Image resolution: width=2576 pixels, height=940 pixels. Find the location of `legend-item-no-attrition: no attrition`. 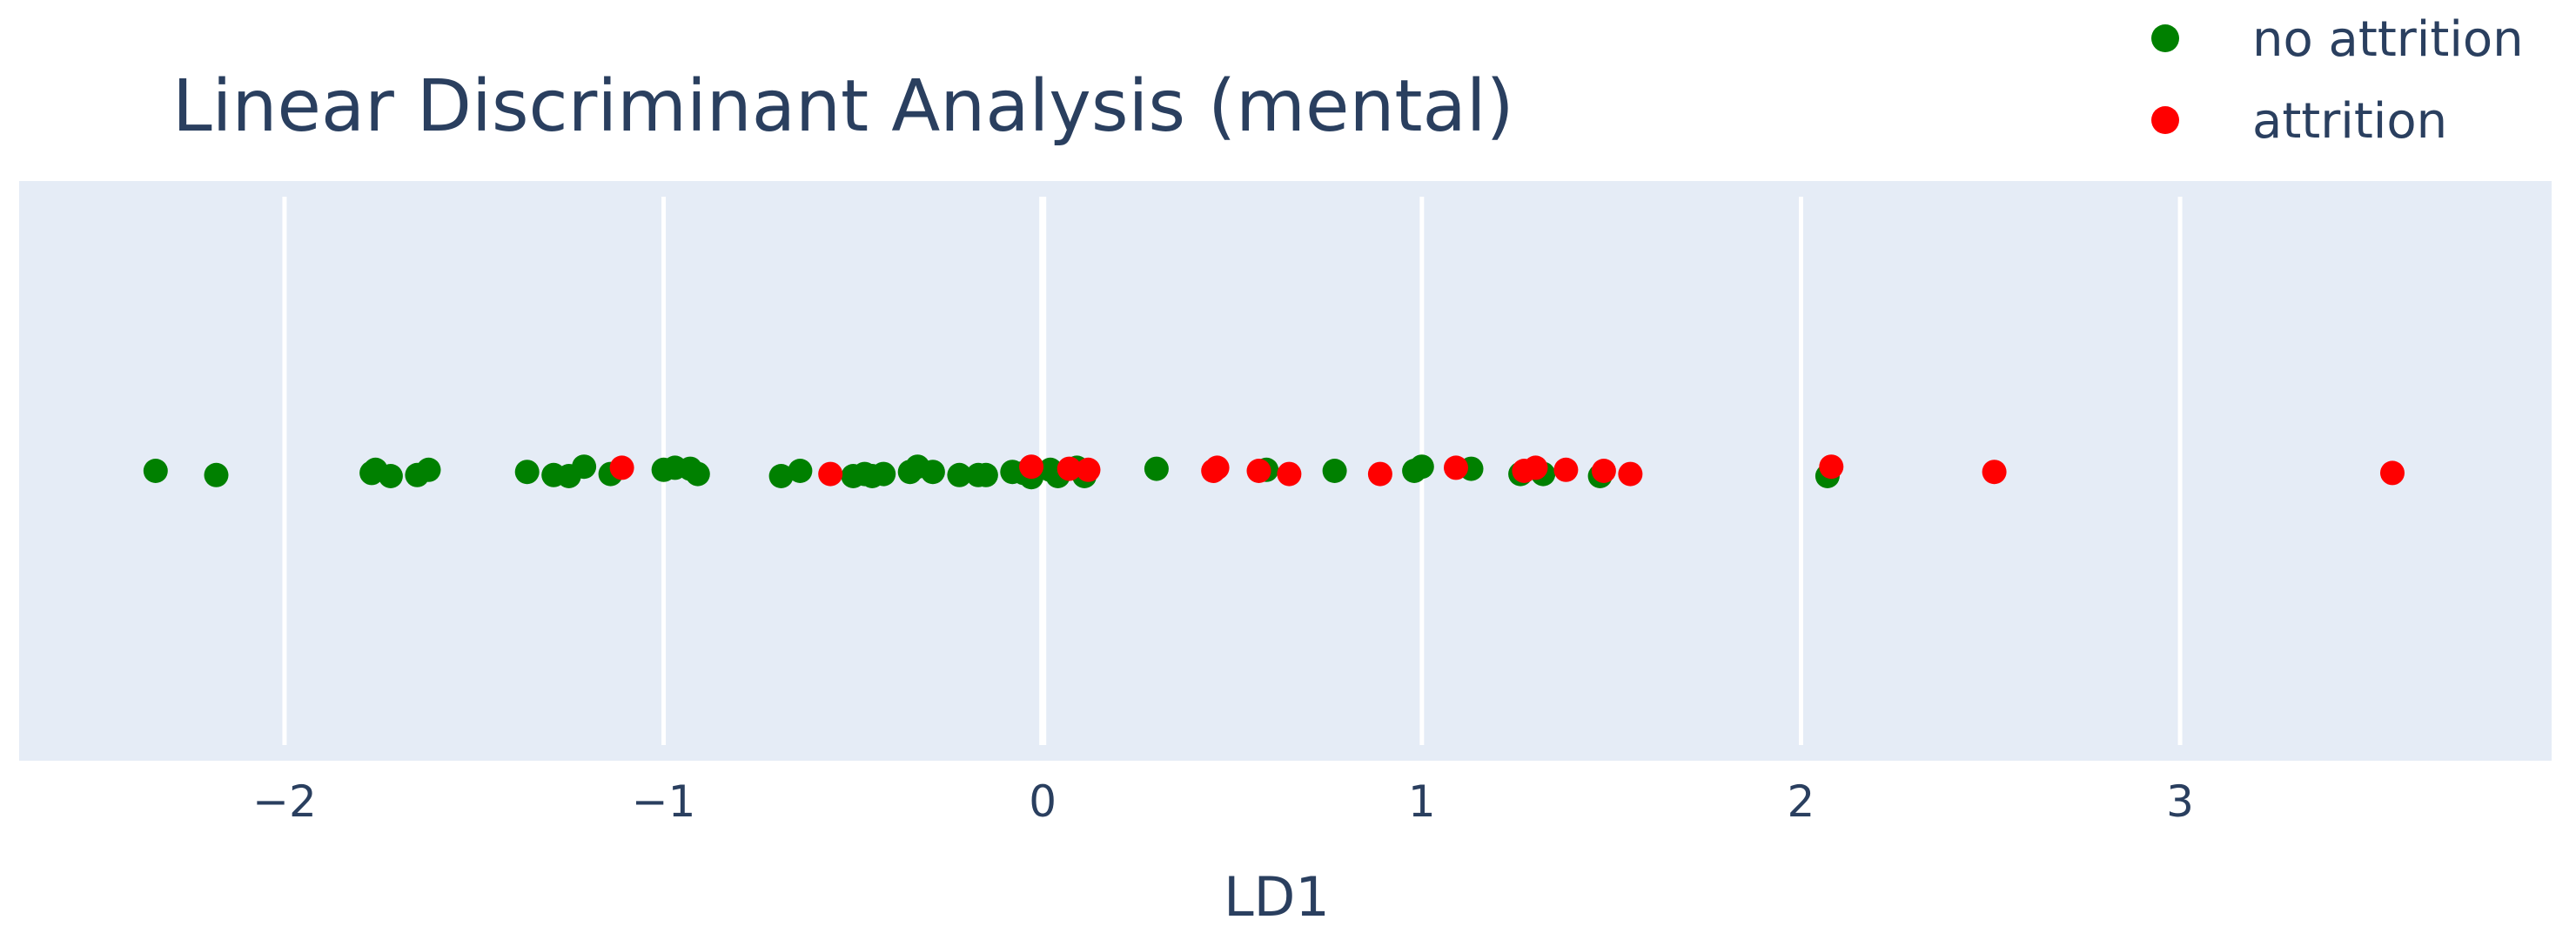

legend-item-no-attrition: no attrition is located at coordinates (2337, 39).